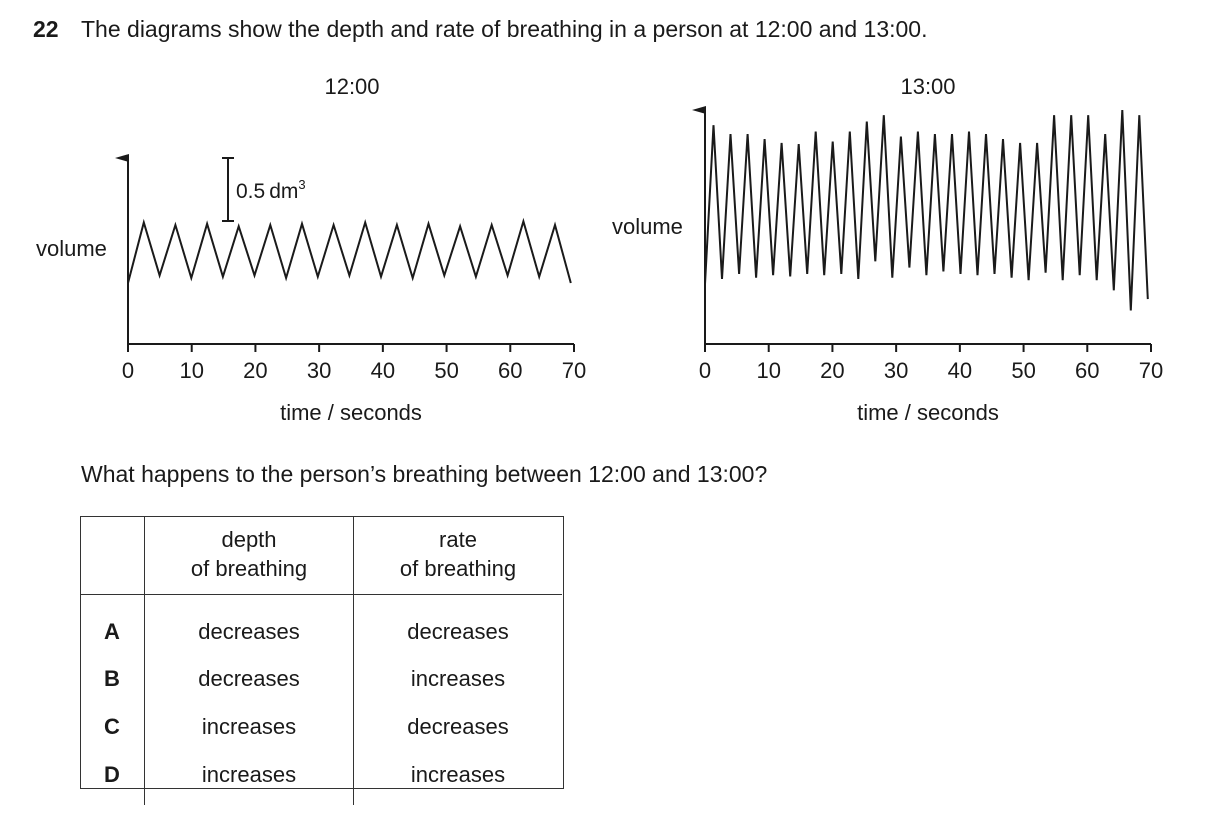  I want to click on option-letter: B, so click(112, 679).